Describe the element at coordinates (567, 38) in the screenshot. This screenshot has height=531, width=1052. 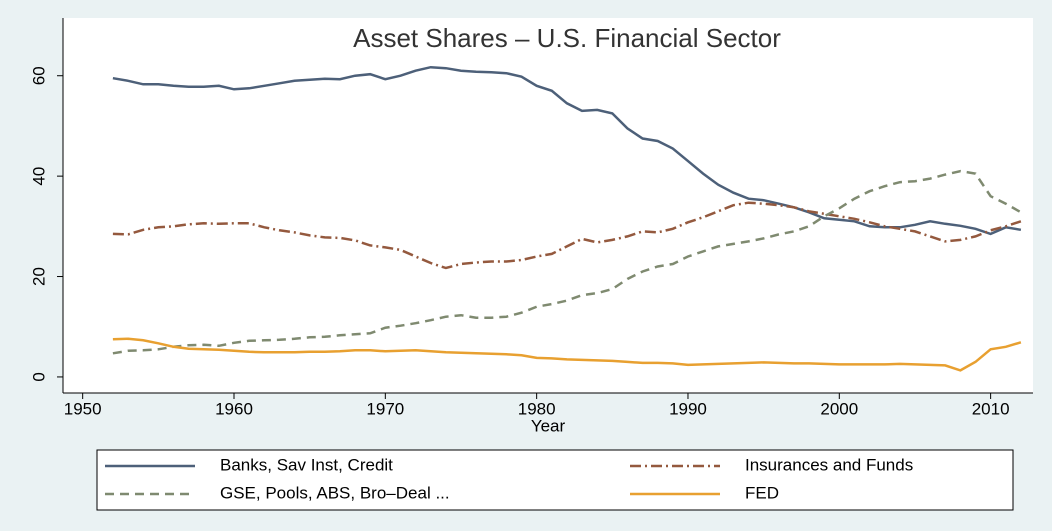
I see `chart-title: Asset Shares – U.S. Financial Sector` at that location.